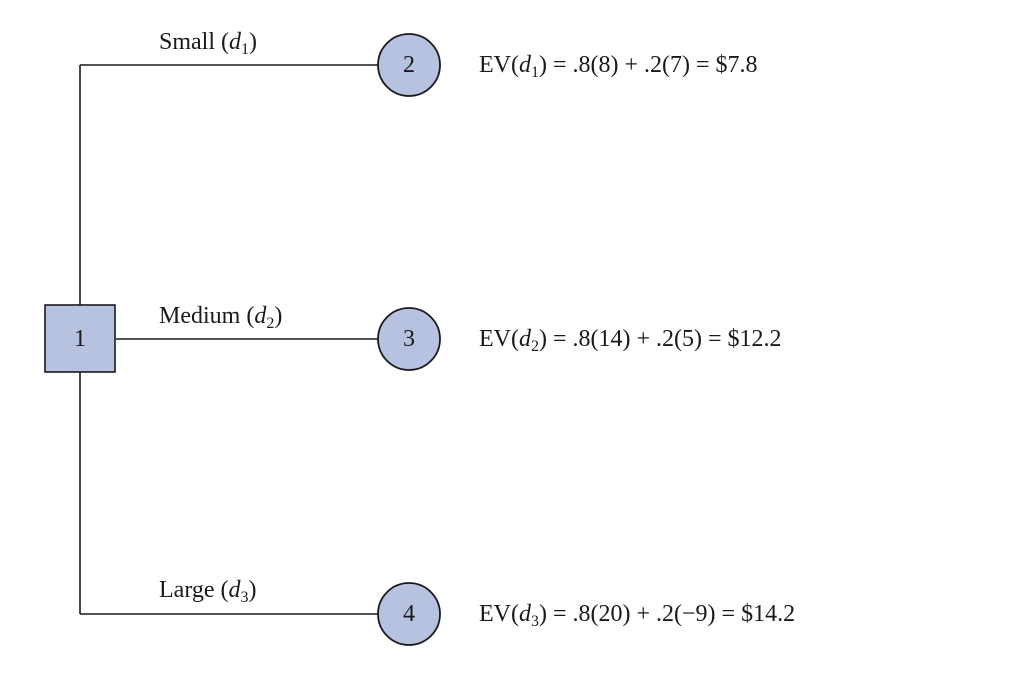 The height and width of the screenshot is (692, 1012). I want to click on ev-rest: ) = .8(8) + .2(7) = $7.8, so click(648, 65).